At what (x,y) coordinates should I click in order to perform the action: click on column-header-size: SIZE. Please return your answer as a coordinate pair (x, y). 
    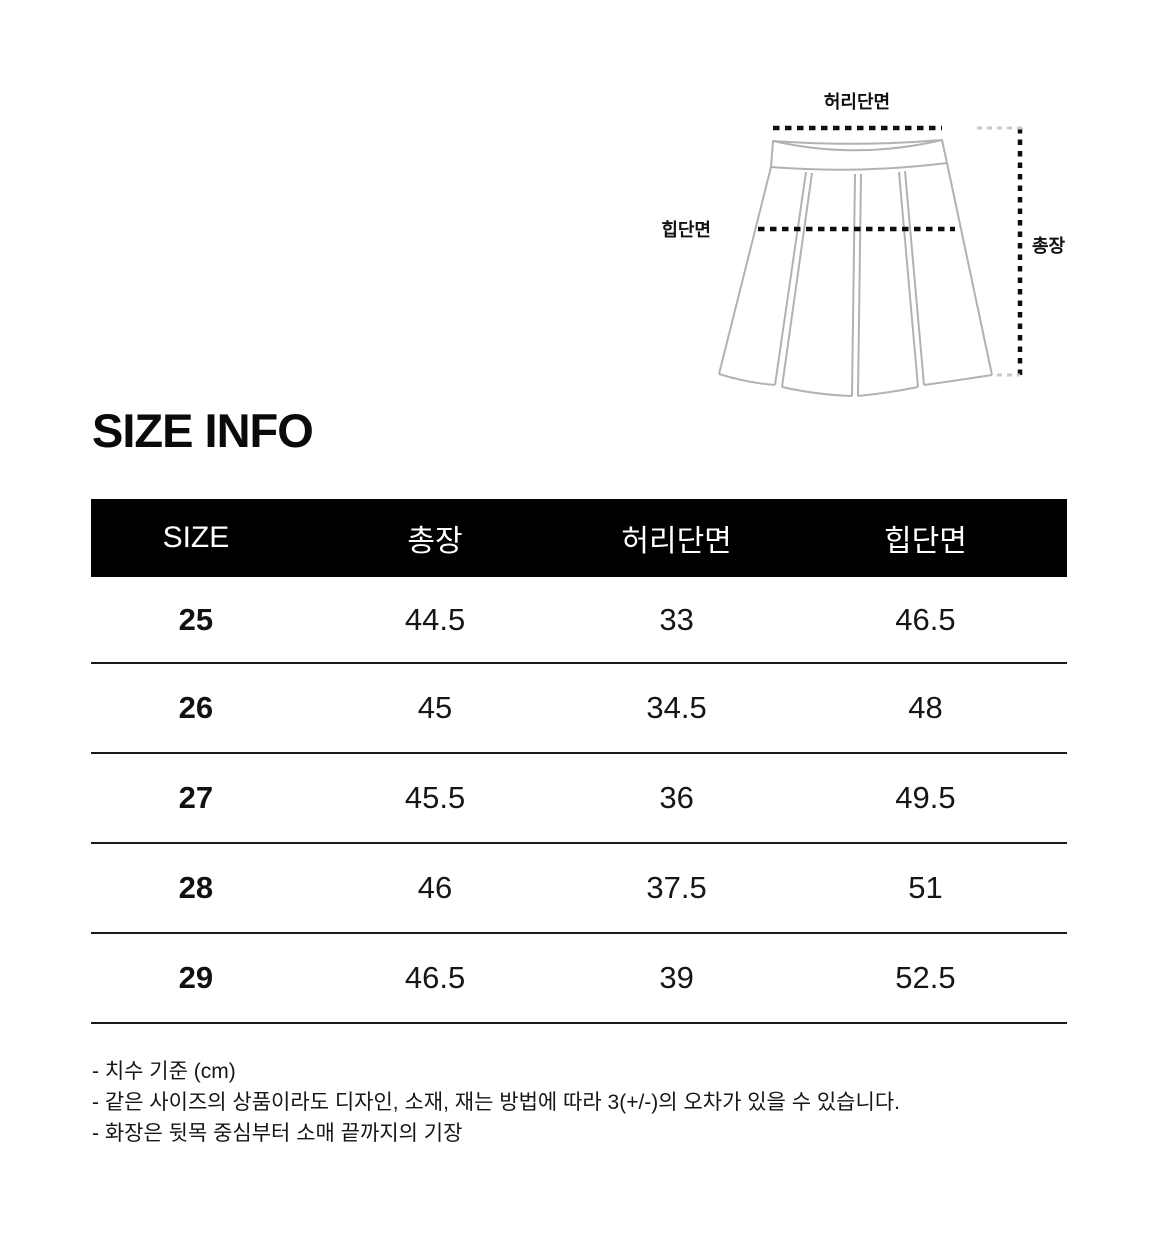
    Looking at the image, I should click on (196, 537).